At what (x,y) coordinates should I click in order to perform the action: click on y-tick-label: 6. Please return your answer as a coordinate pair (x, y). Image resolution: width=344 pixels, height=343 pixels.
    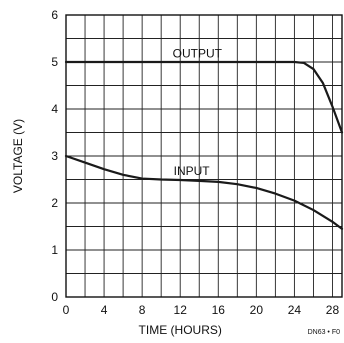
    Looking at the image, I should click on (54, 15).